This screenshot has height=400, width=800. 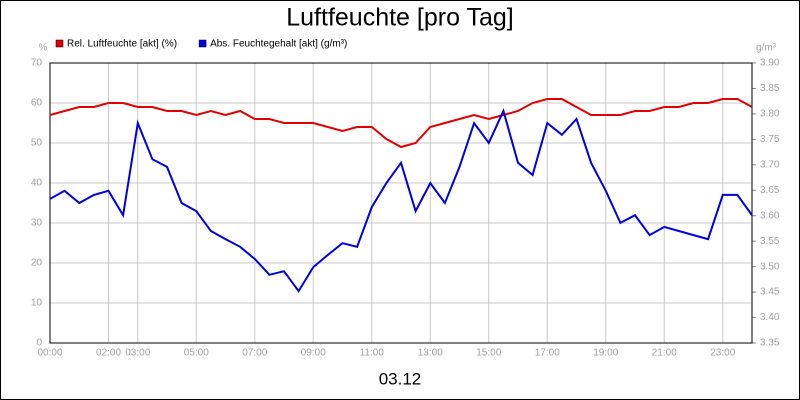 I want to click on y2-tick-label: 3.40, so click(x=770, y=317).